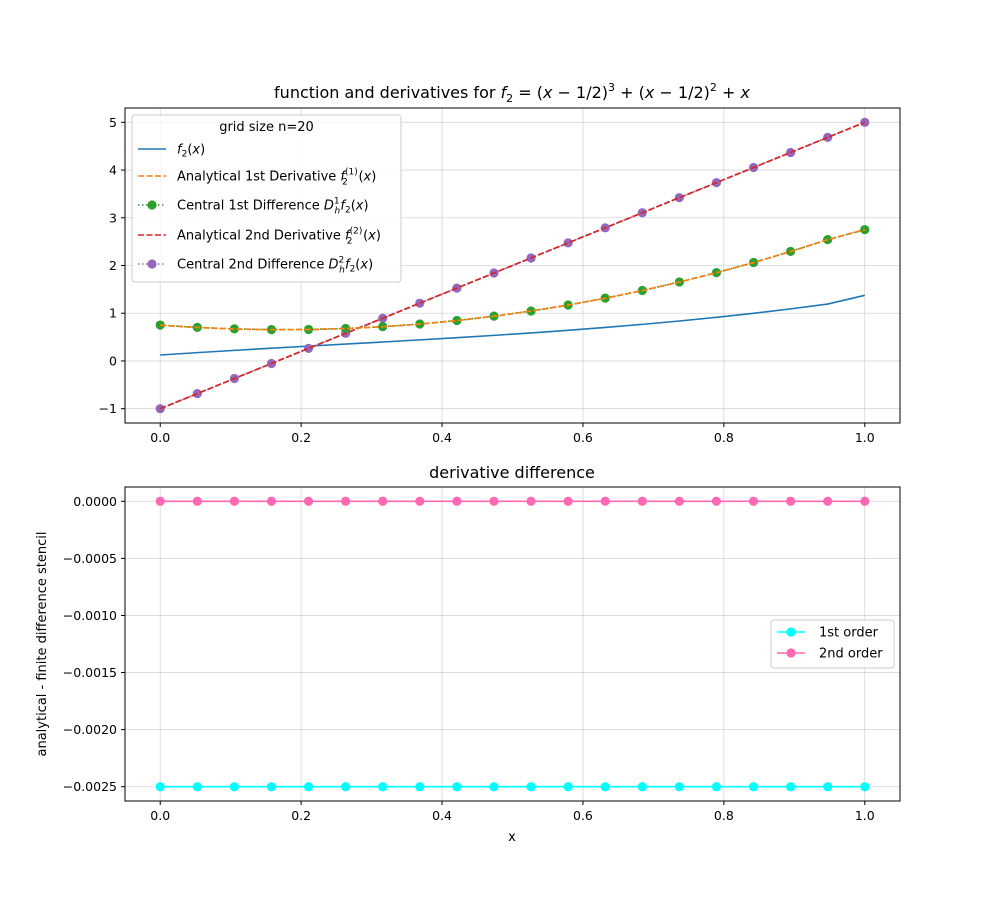  I want to click on bottom-y-tick-label: −0.0020, so click(90, 729).